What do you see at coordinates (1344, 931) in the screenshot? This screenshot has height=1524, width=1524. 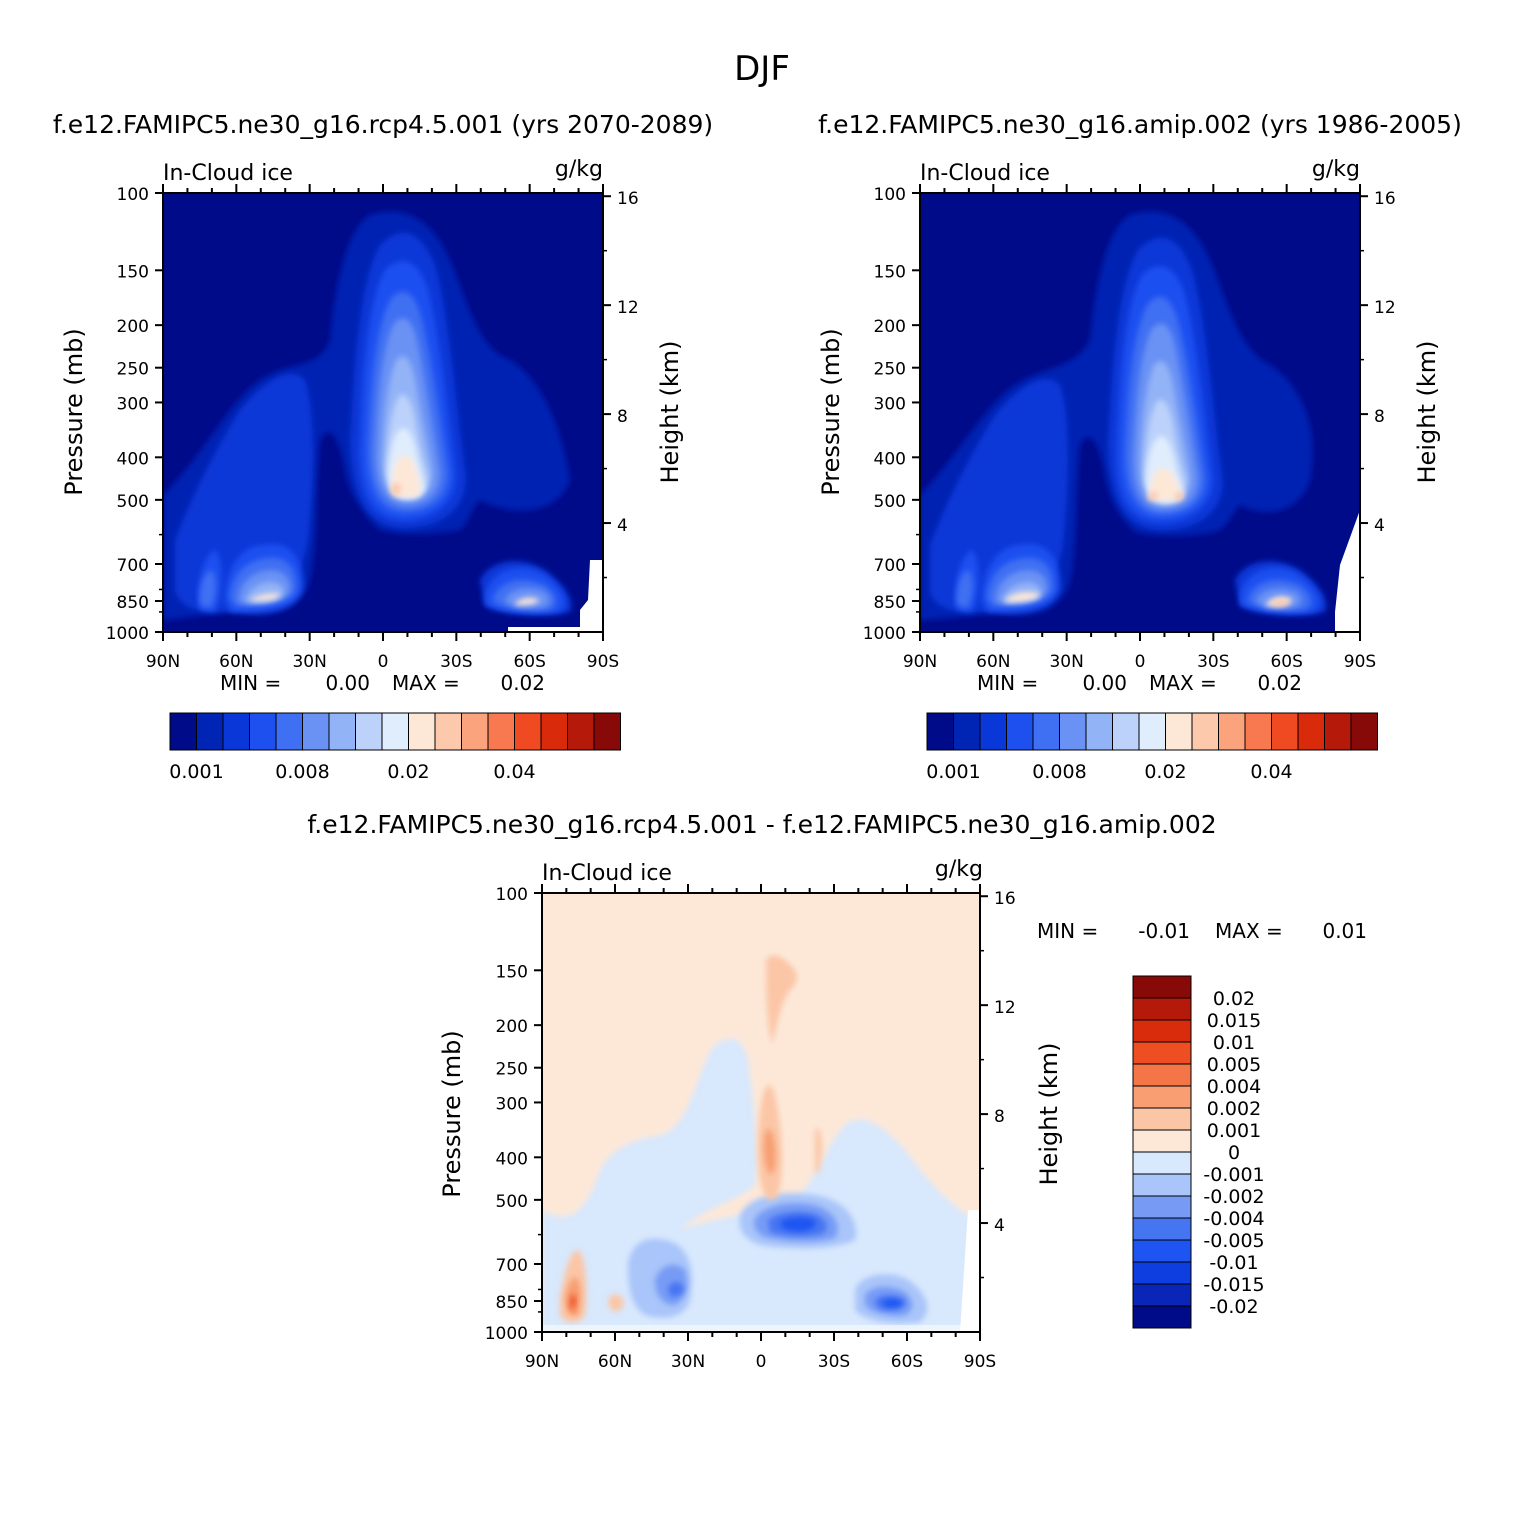 I see `max-value: 0.01` at bounding box center [1344, 931].